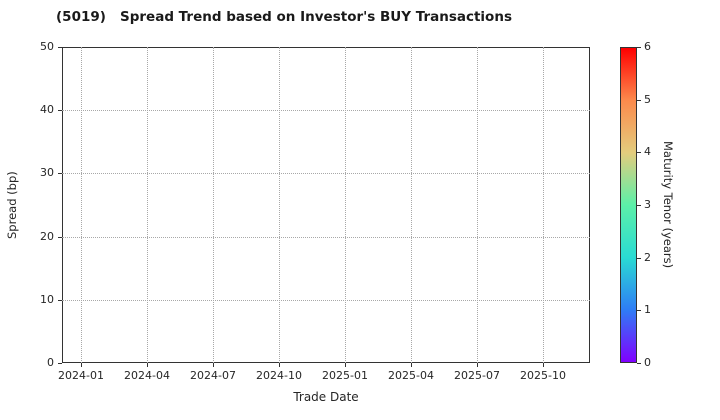 The width and height of the screenshot is (720, 420). What do you see at coordinates (668, 205) in the screenshot?
I see `colorbar-label: Maturity Tenor (years)` at bounding box center [668, 205].